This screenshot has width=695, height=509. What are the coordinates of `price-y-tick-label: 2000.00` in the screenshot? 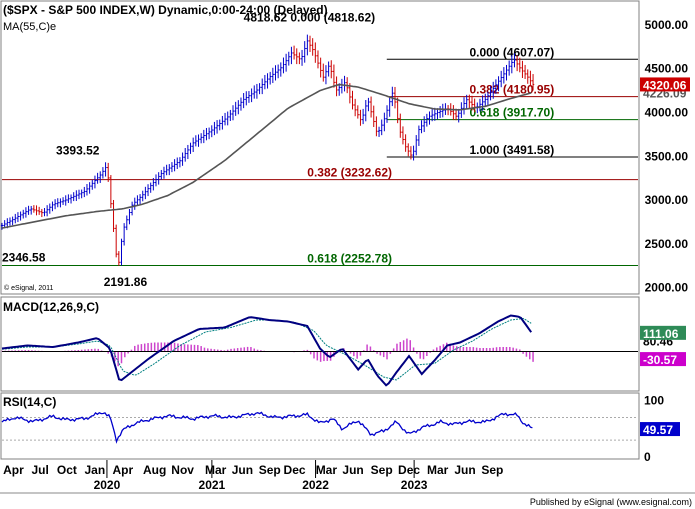 It's located at (667, 288).